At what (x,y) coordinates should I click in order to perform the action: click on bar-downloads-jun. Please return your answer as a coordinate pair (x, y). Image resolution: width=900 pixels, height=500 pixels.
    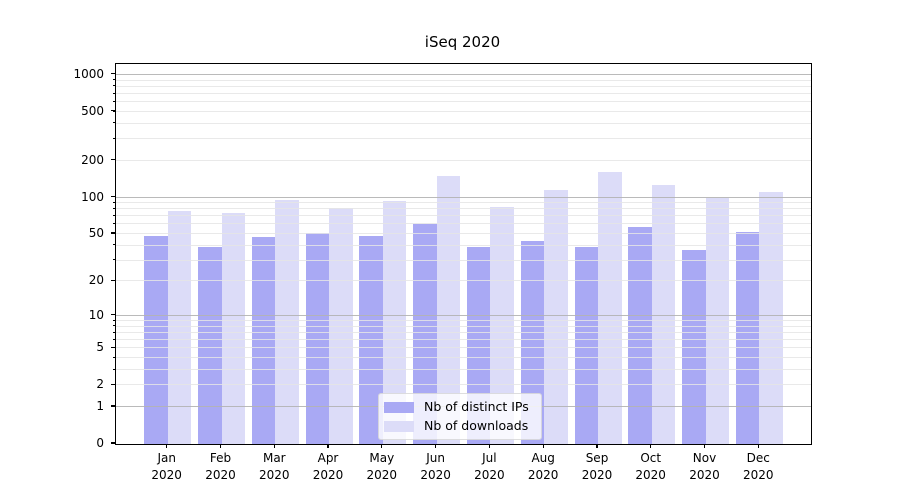
    Looking at the image, I should click on (448, 310).